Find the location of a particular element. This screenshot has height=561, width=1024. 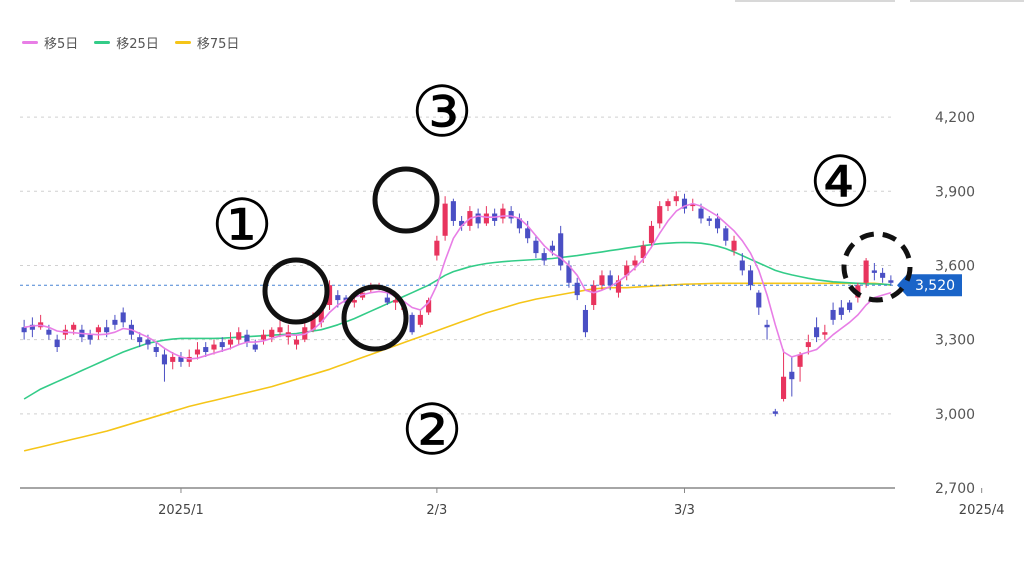

legend-item-sma75: 移75日 is located at coordinates (206, 42).